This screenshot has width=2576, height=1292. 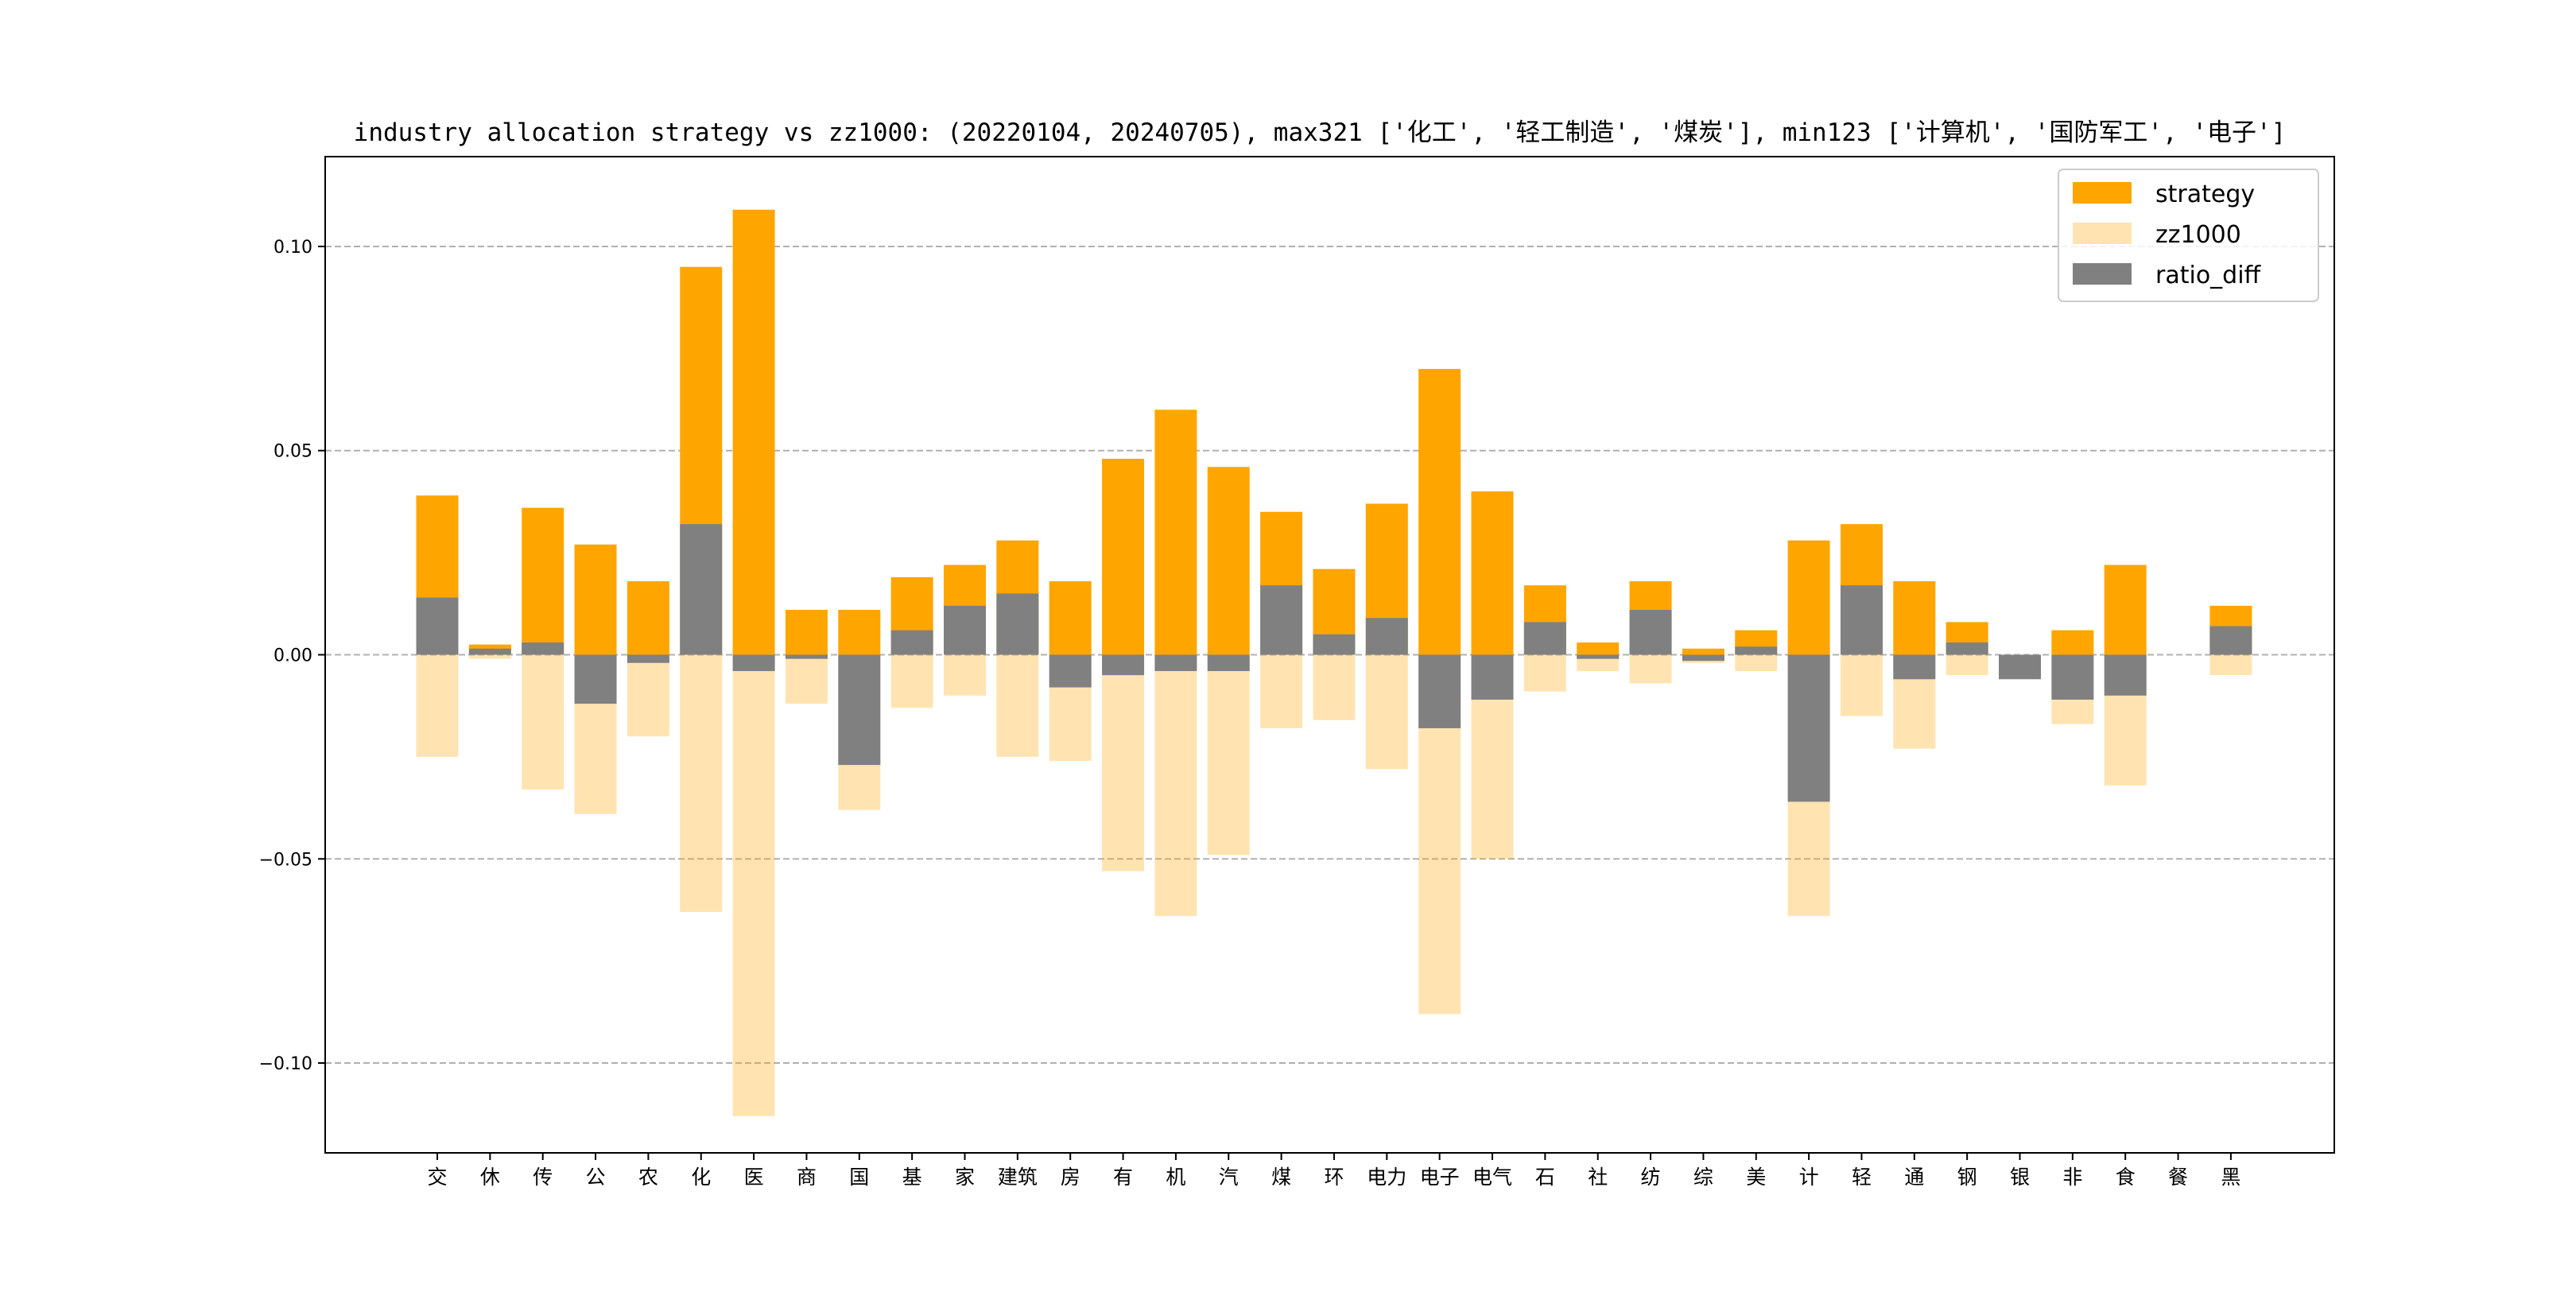 I want to click on x-tick-label: 化, so click(x=701, y=1177).